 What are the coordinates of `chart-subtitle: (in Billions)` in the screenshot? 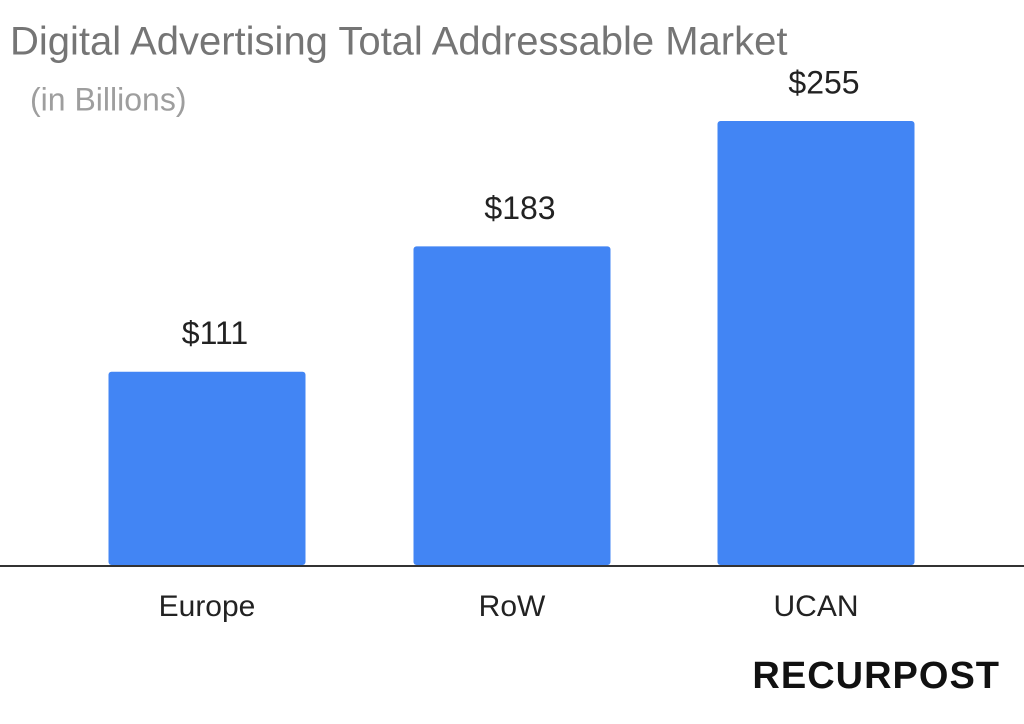 It's located at (108, 99).